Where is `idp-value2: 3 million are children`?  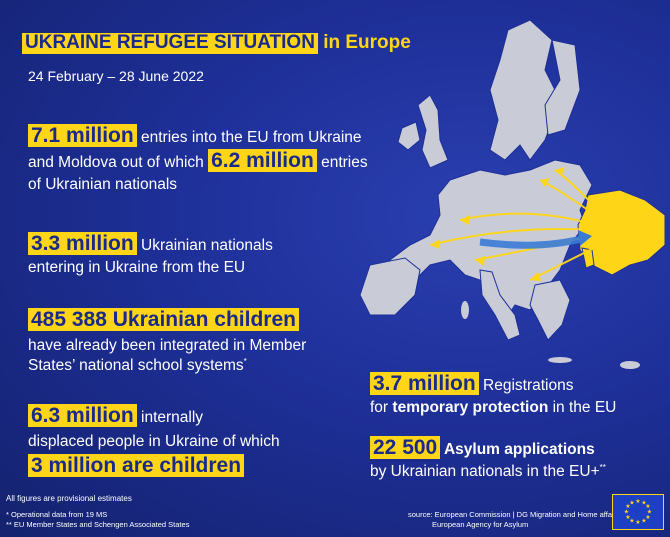
idp-value2: 3 million are children is located at coordinates (136, 466).